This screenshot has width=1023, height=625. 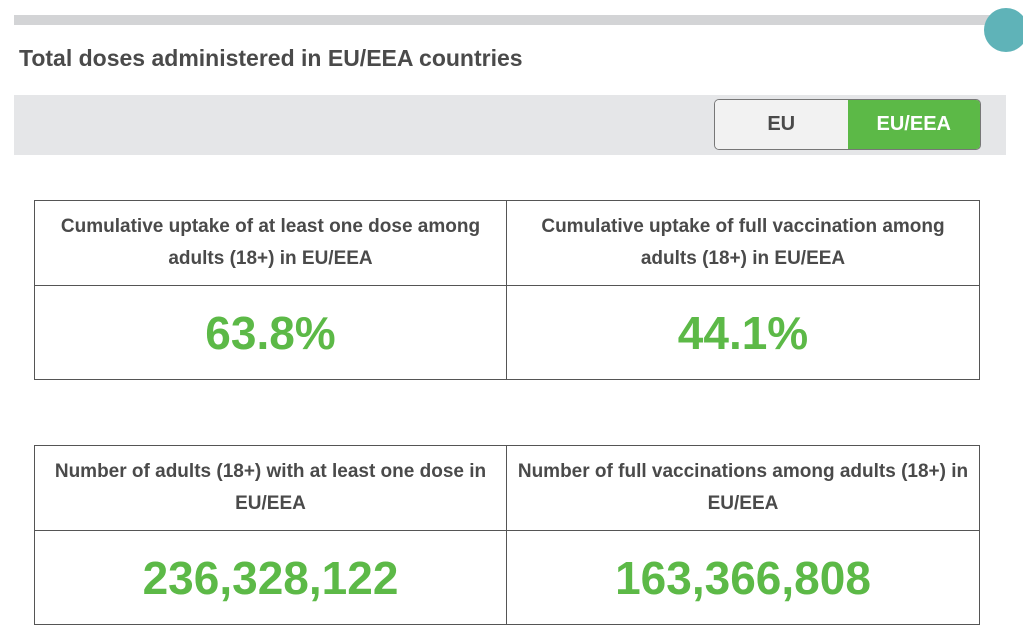 I want to click on card-value: 44.1%, so click(x=743, y=332).